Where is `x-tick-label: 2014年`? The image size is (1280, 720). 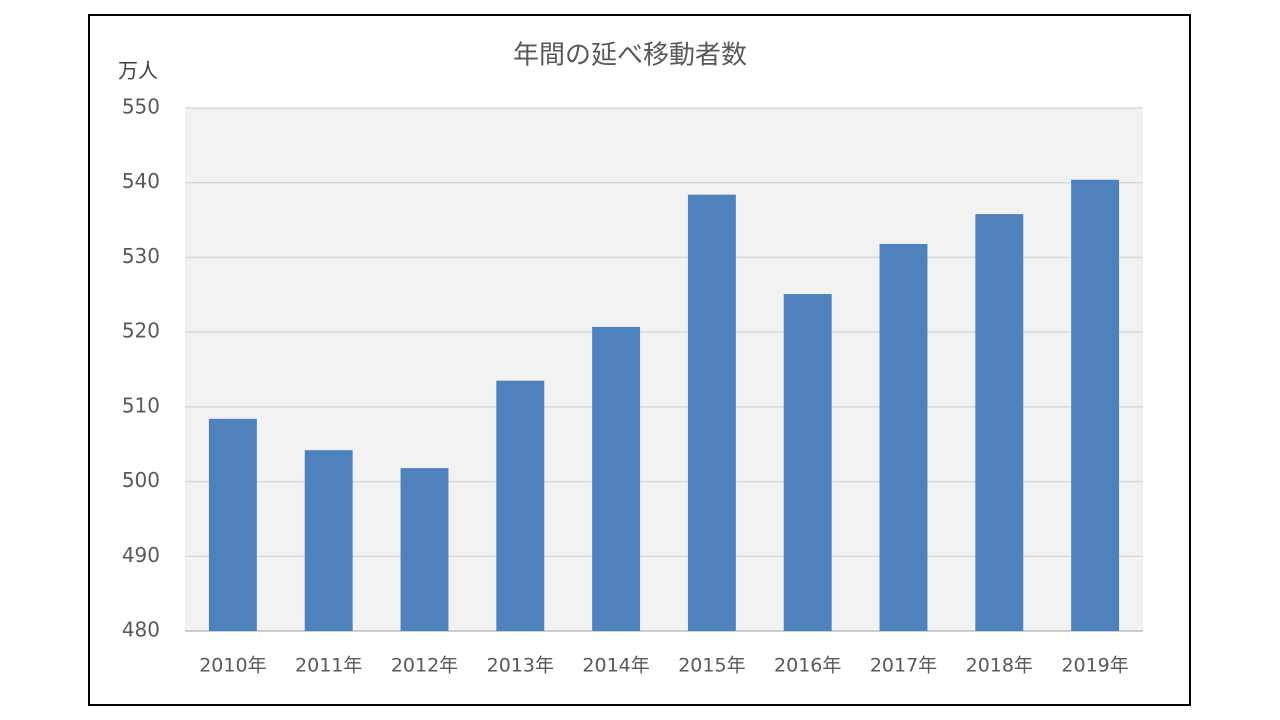
x-tick-label: 2014年 is located at coordinates (615, 666).